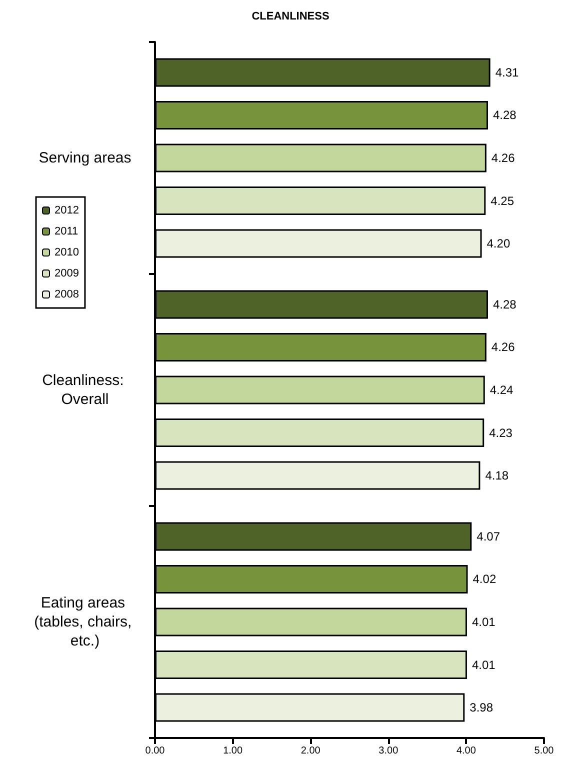  Describe the element at coordinates (544, 751) in the screenshot. I see `x-tick-label: 5.00` at that location.